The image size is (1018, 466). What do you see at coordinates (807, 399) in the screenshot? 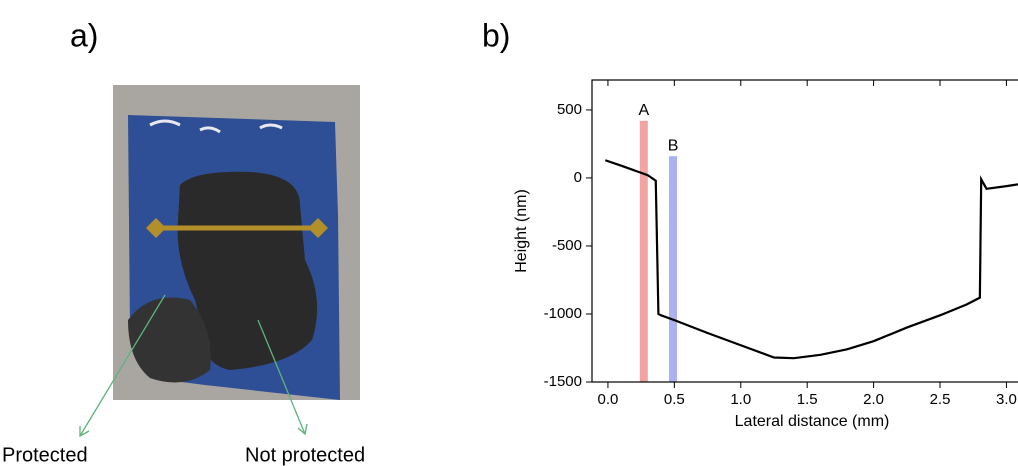
I see `x-tick-label: 1.5` at bounding box center [807, 399].